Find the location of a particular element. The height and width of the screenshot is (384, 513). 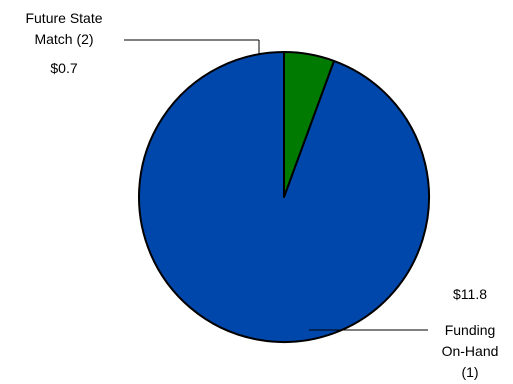

slice-label-funding-line-2: On-Hand is located at coordinates (470, 351).